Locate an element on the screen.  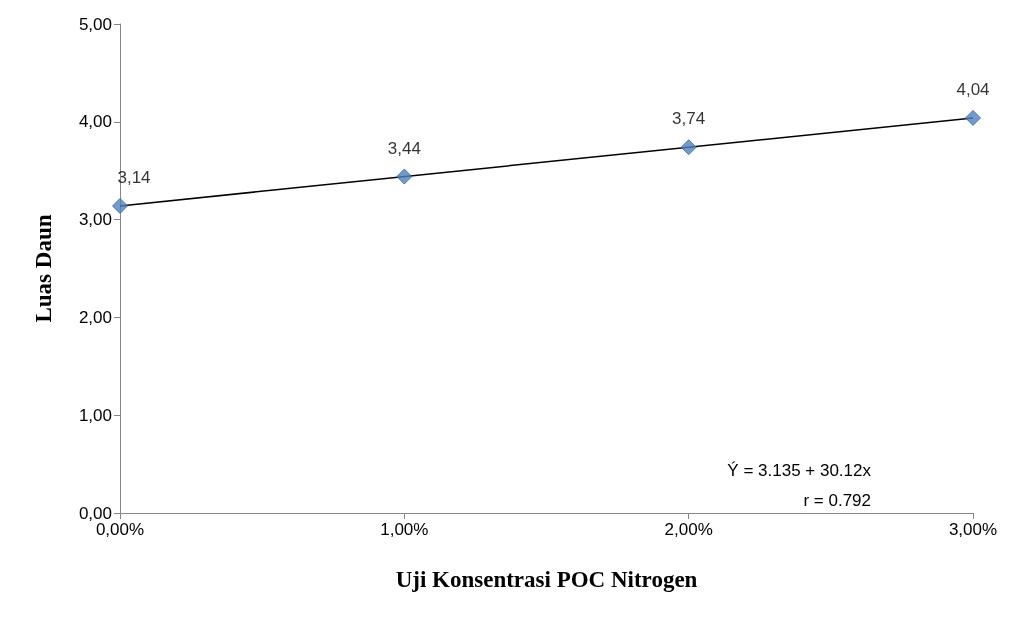
y-axis-title: Luas Daun is located at coordinates (43, 268).